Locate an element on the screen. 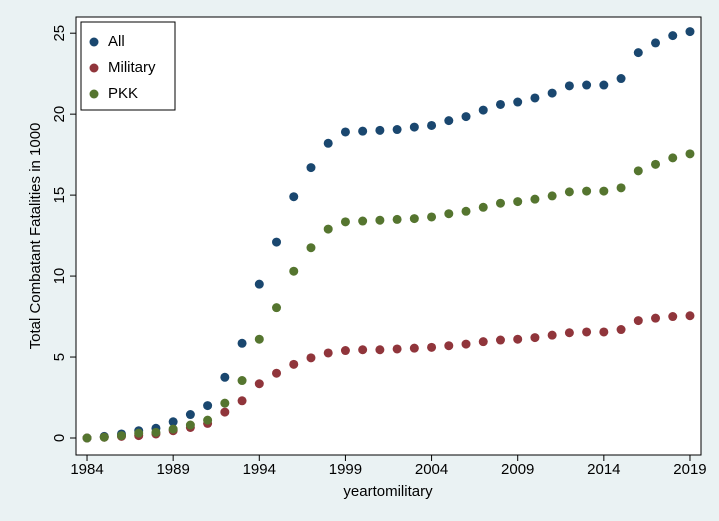 This screenshot has width=719, height=521. y-tick-label: 20 is located at coordinates (59, 114).